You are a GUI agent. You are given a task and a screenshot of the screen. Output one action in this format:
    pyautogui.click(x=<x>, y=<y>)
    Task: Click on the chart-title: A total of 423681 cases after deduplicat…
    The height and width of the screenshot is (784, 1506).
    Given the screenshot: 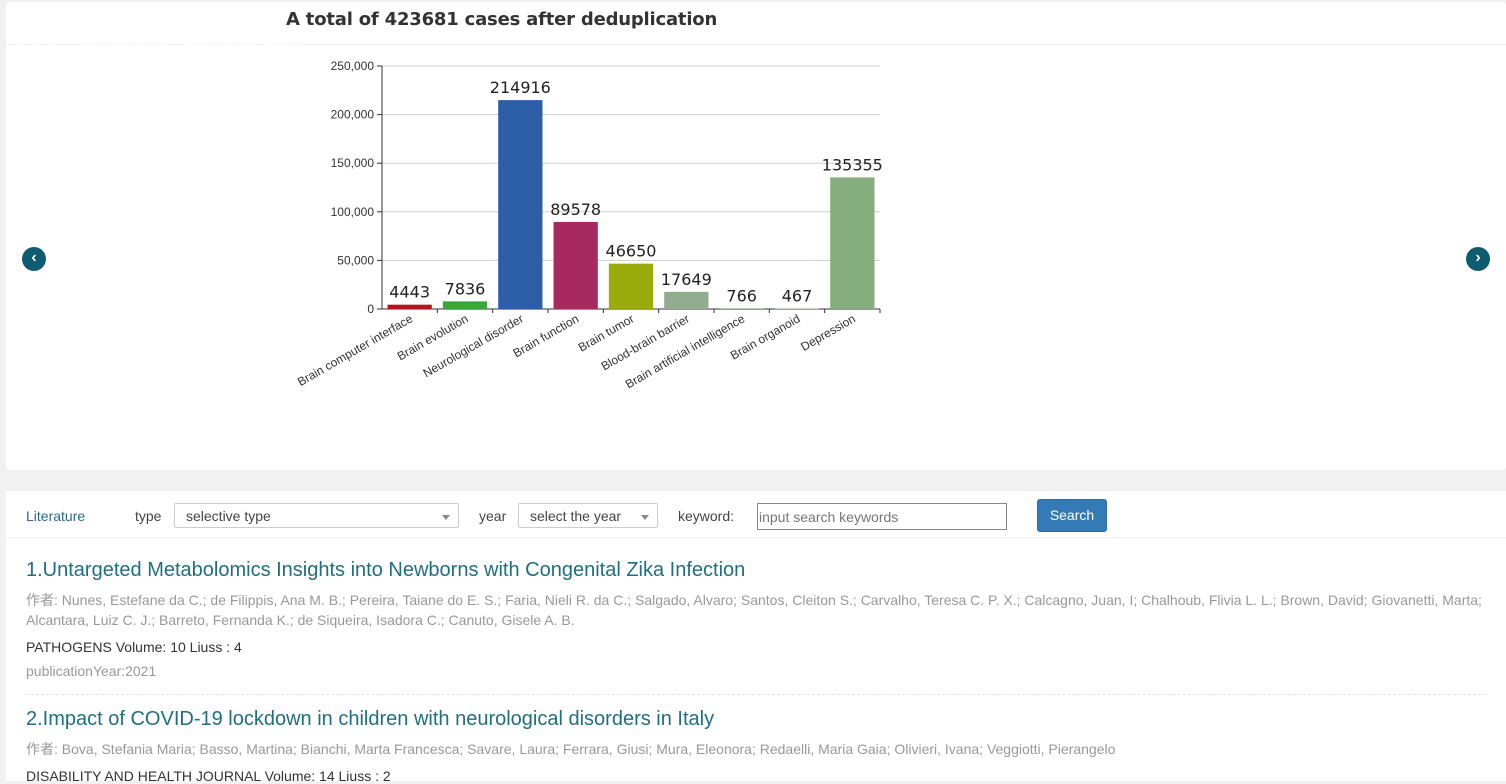 What is the action you would take?
    pyautogui.click(x=502, y=19)
    